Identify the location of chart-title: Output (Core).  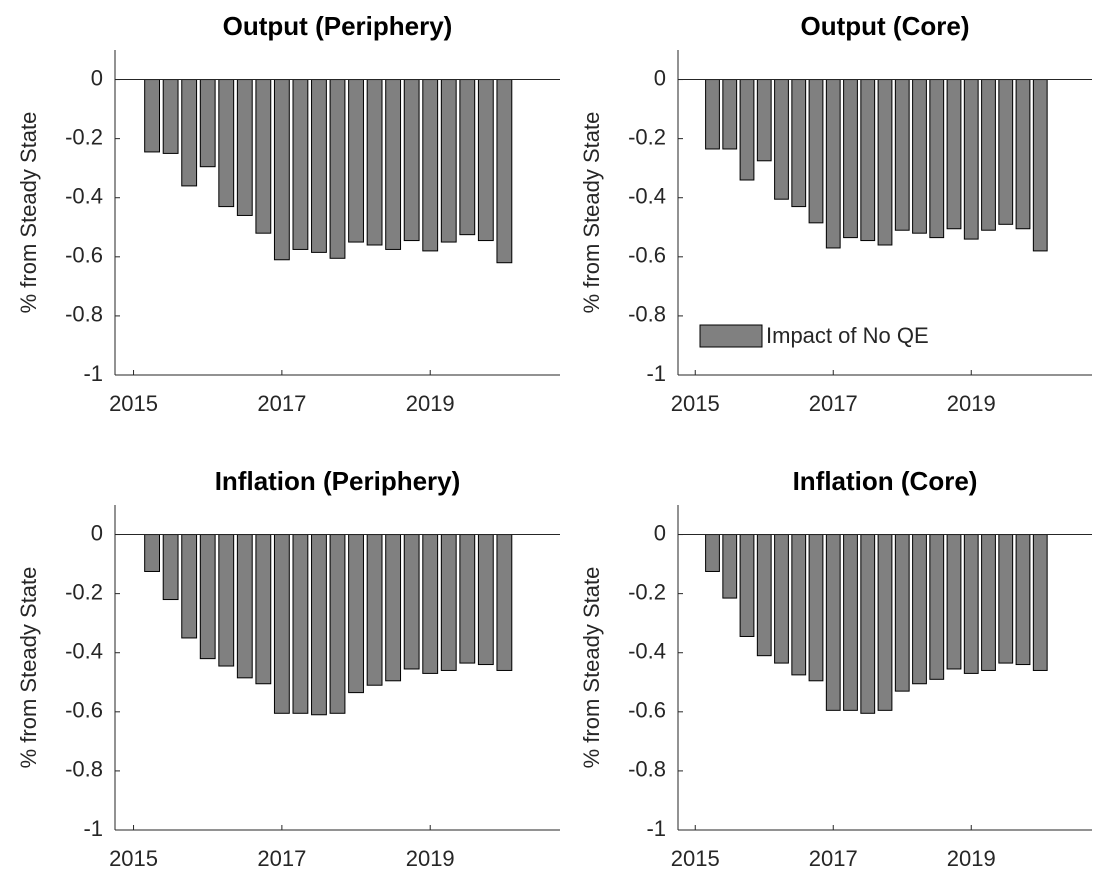
(885, 26).